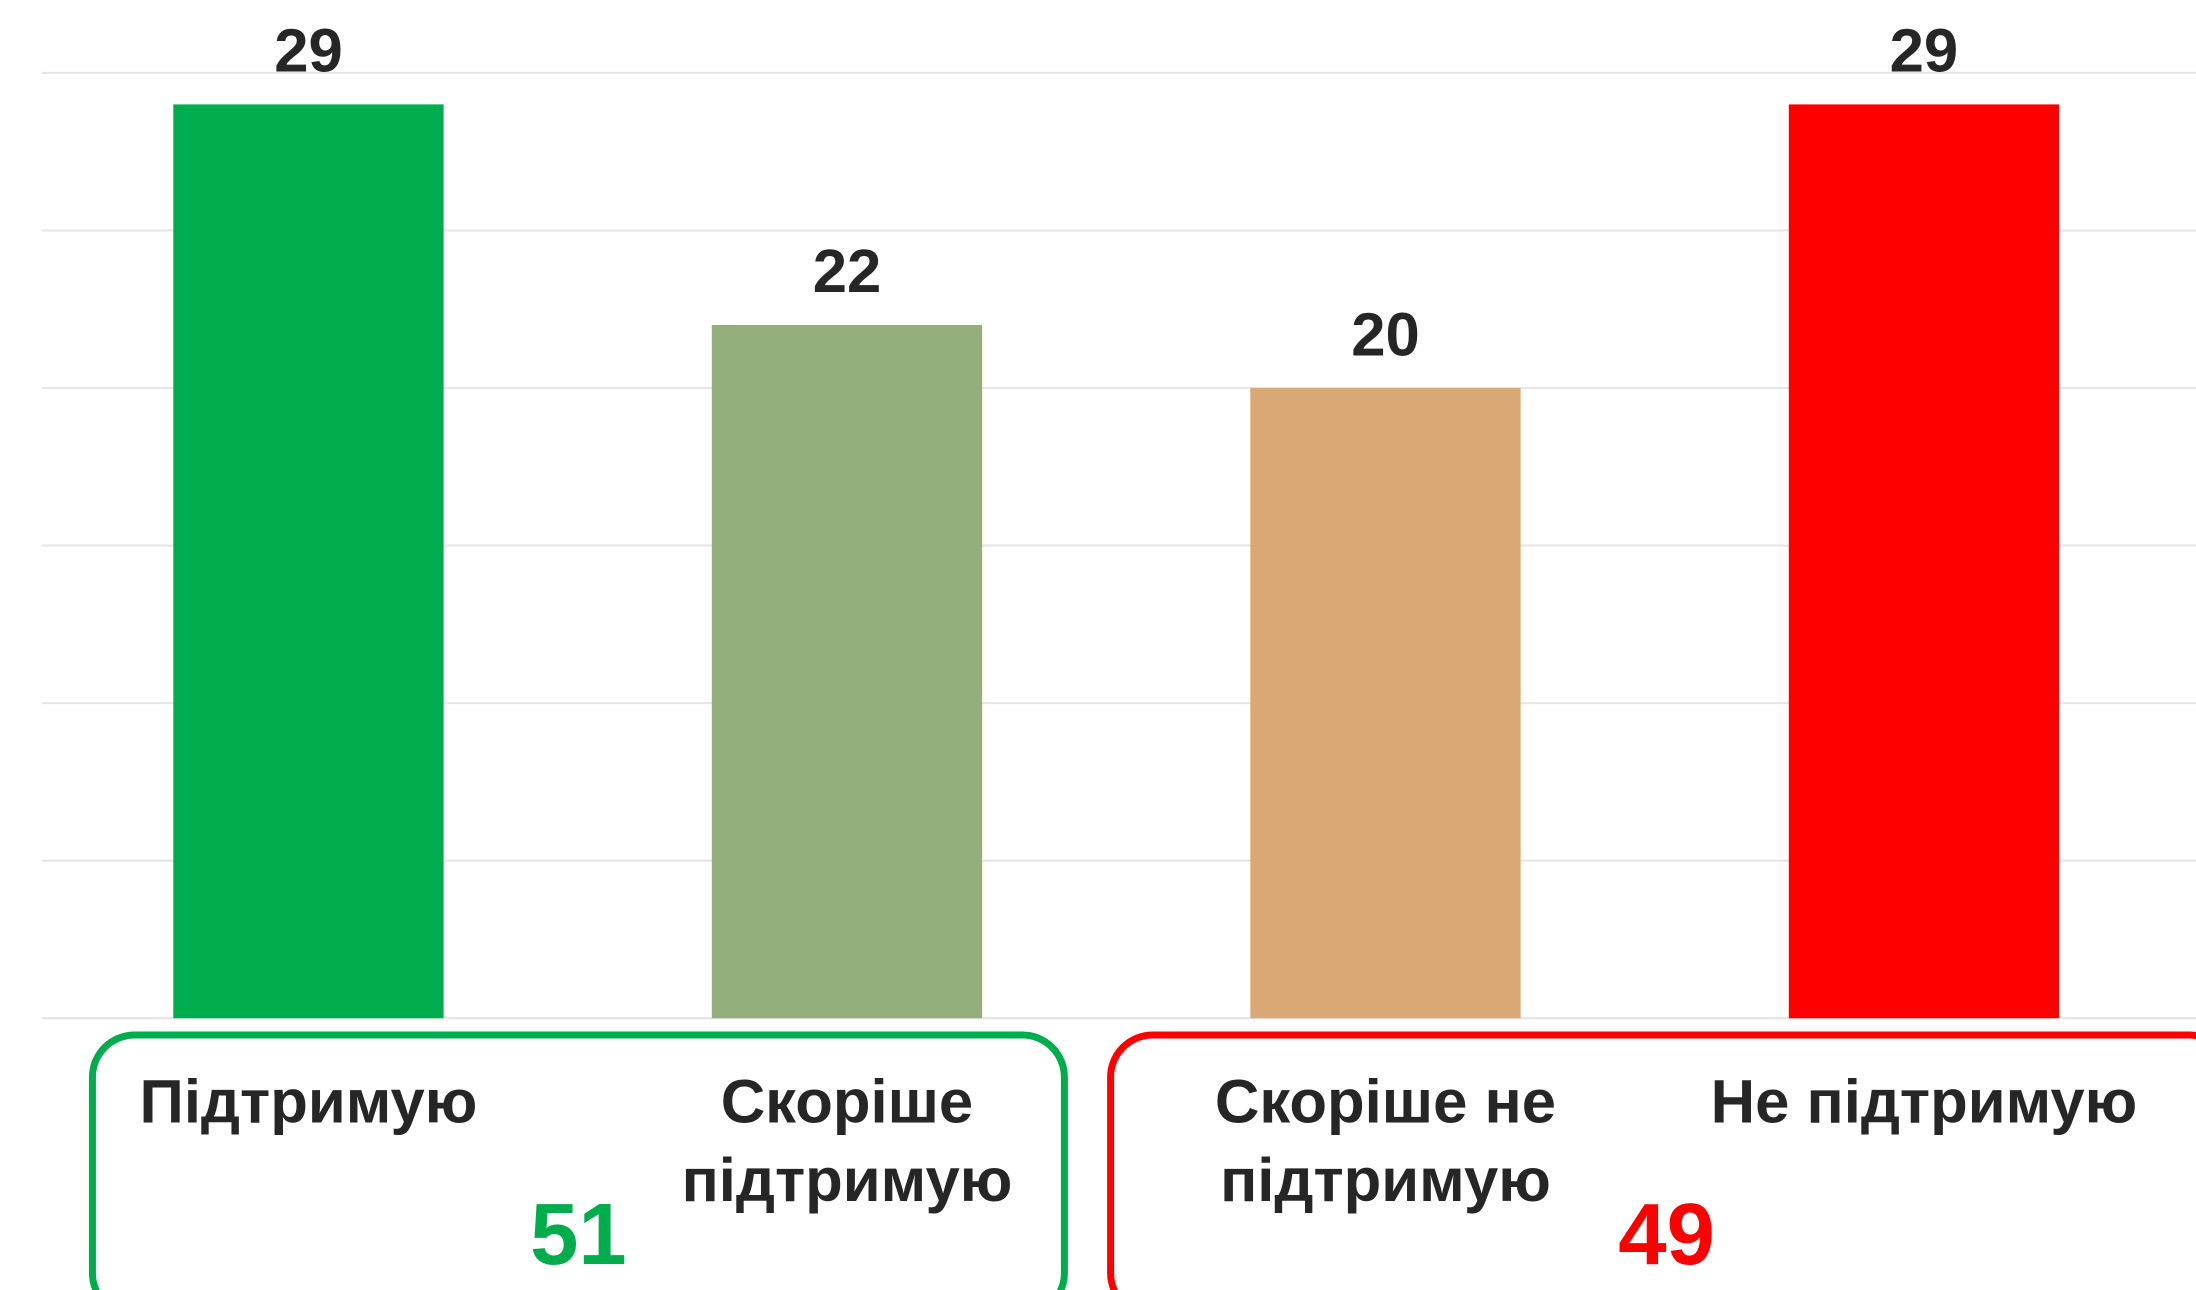  Describe the element at coordinates (578, 1234) in the screenshot. I see `group-total: 51` at that location.